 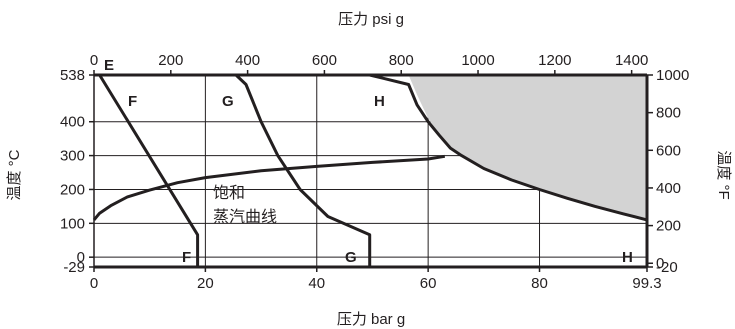 I want to click on right-tick-label: 400, so click(x=668, y=188).